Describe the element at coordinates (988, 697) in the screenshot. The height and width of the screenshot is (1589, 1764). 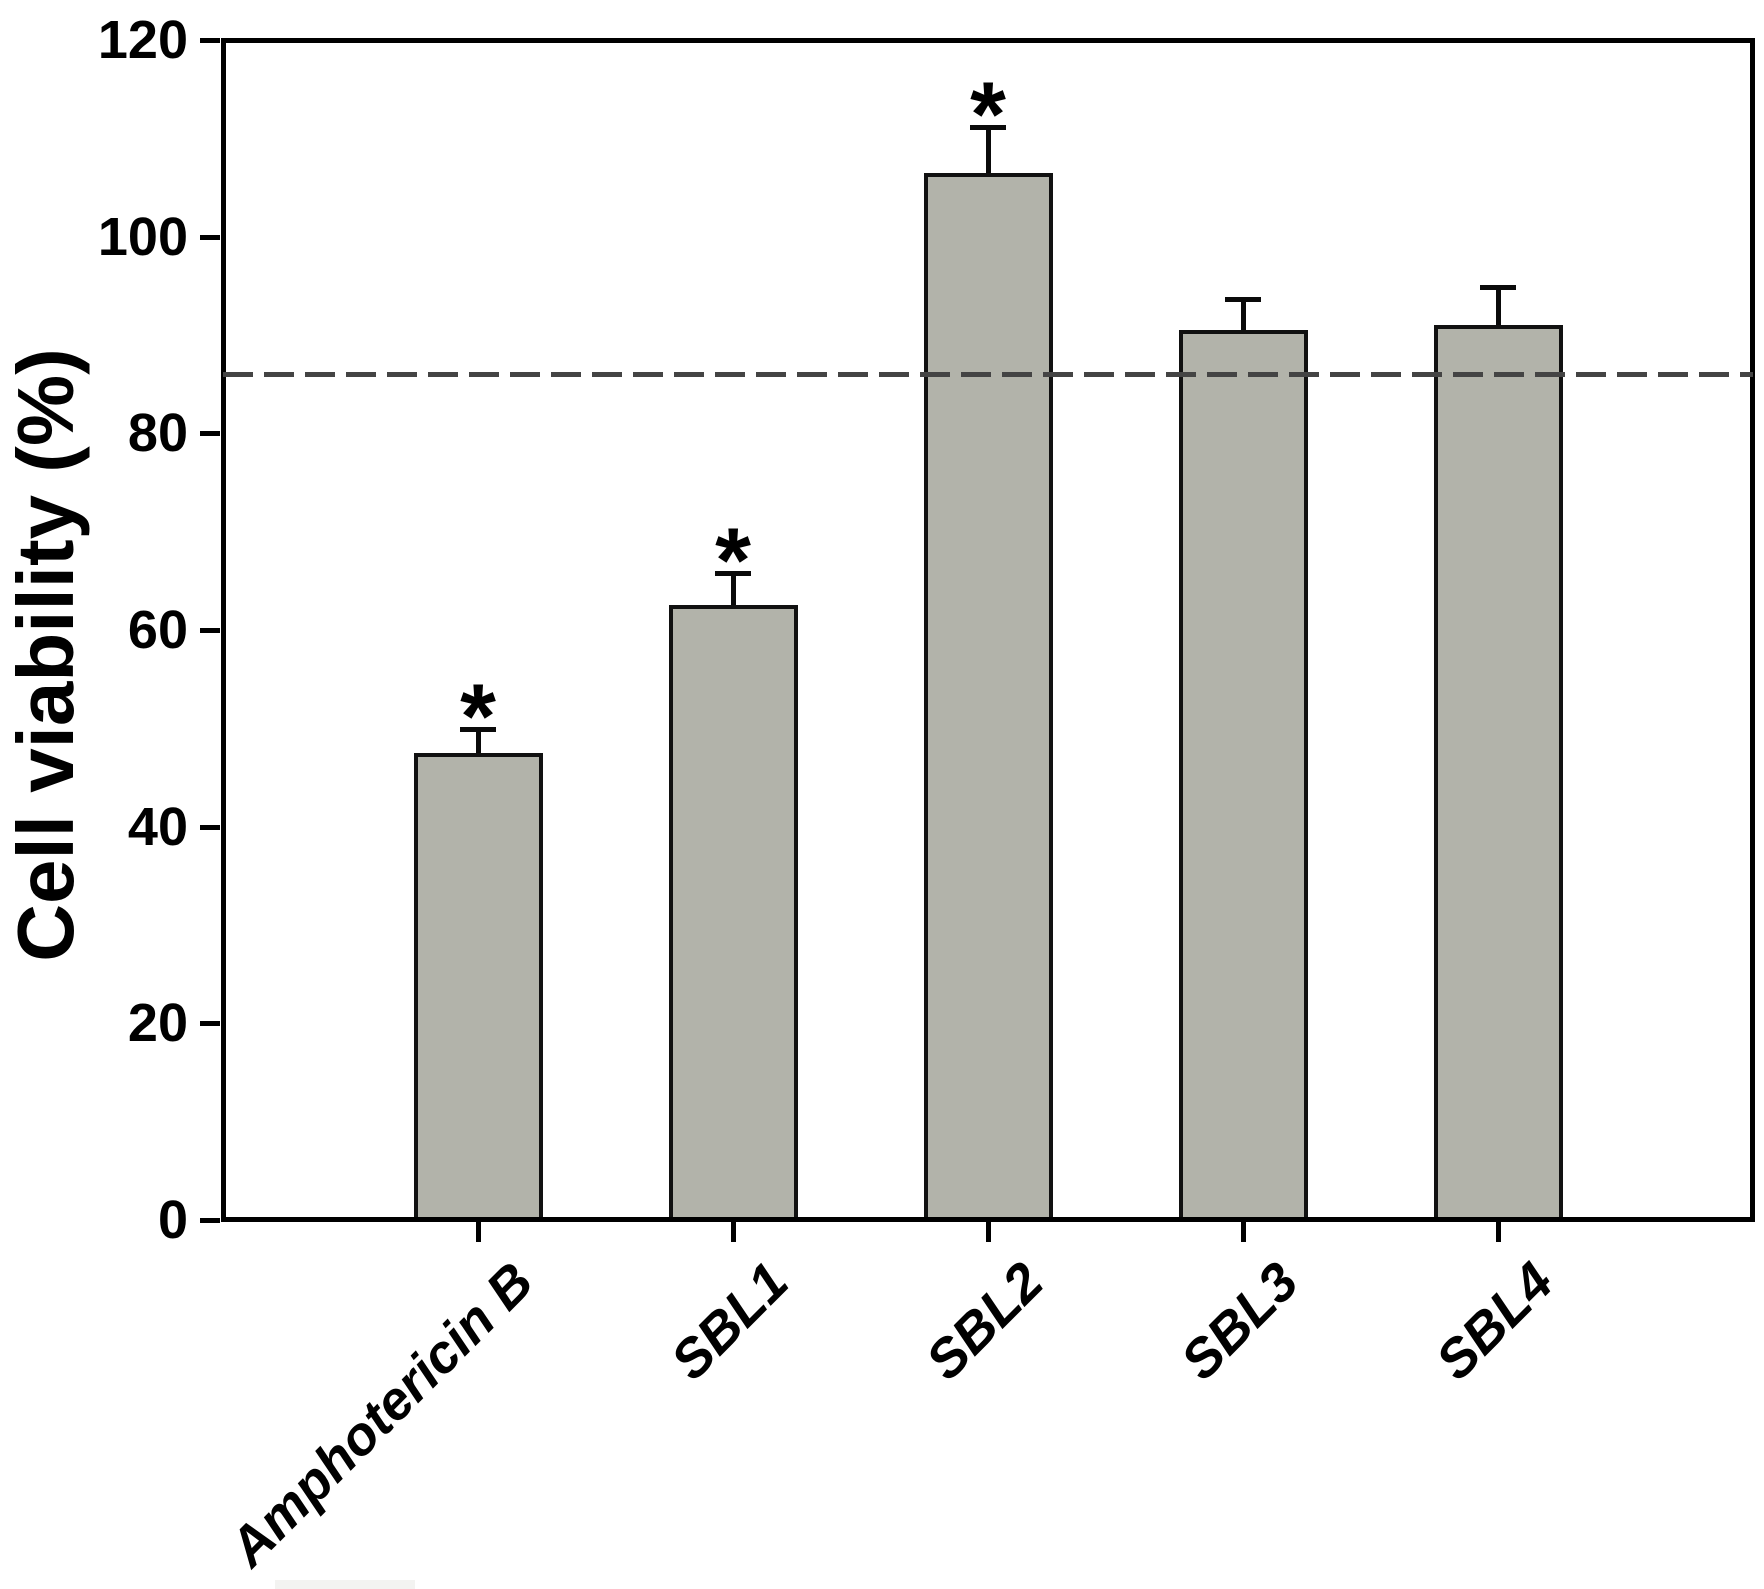
I see `bar-sbl2` at that location.